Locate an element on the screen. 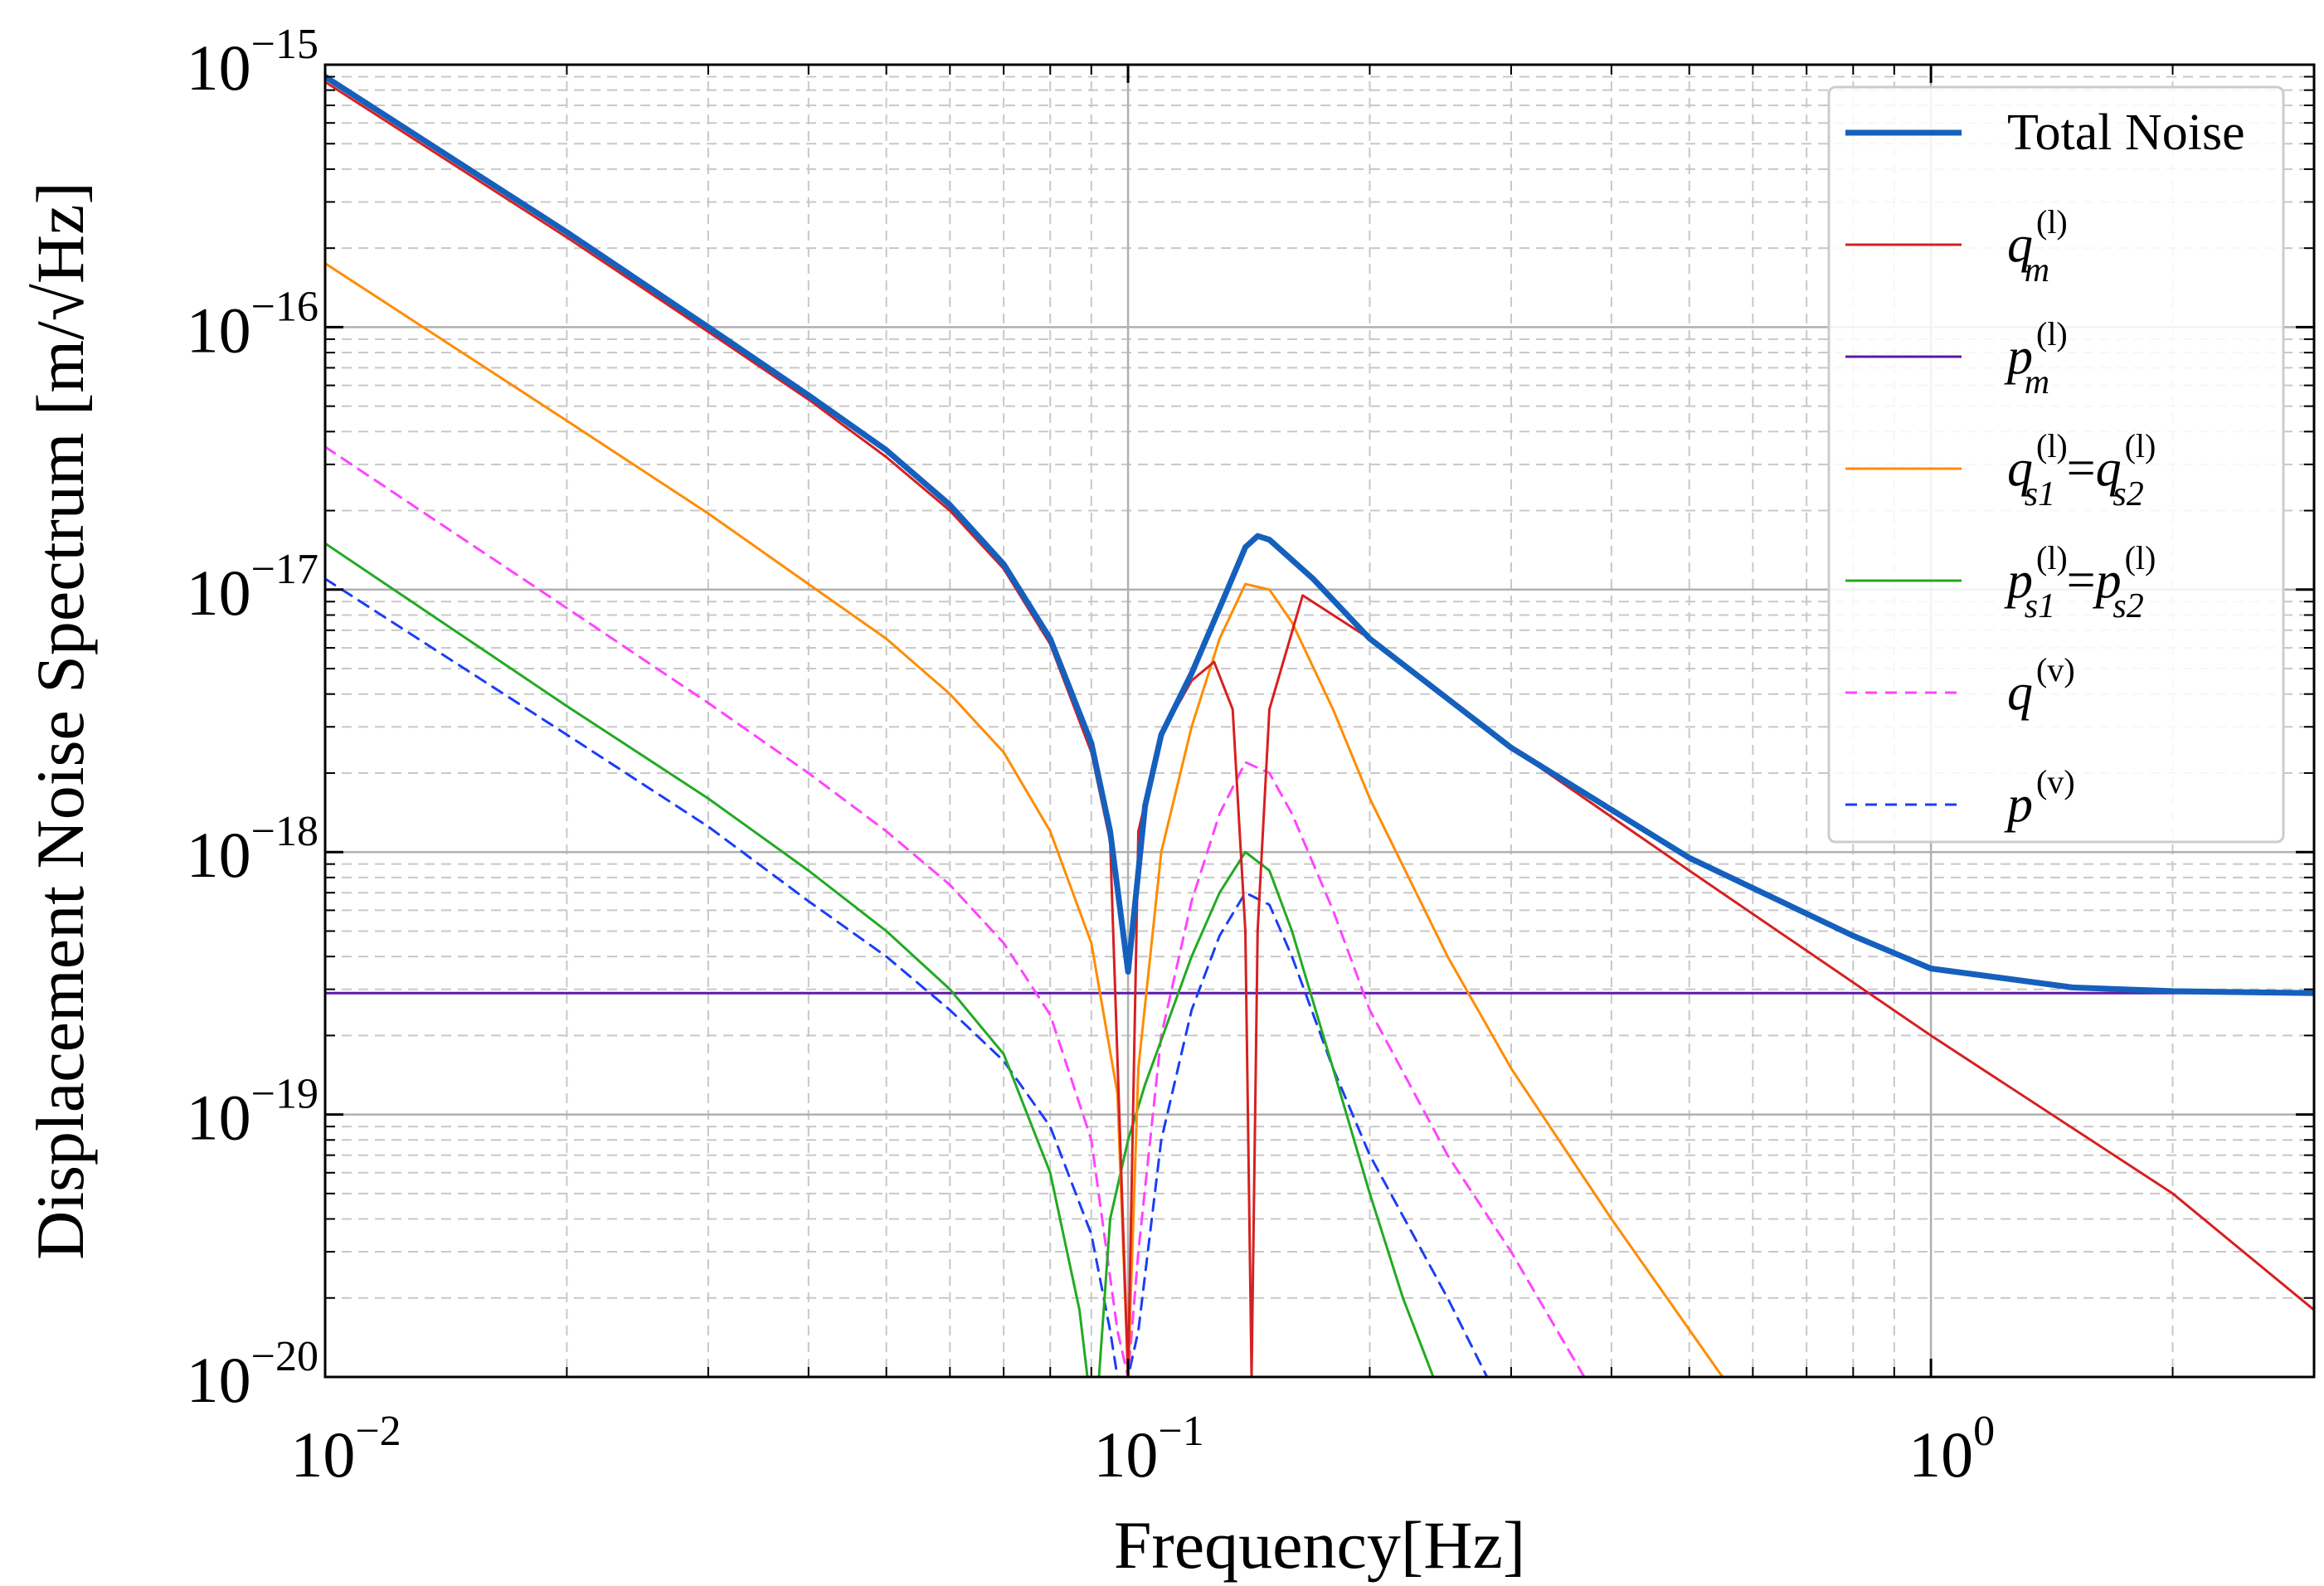  x-tick-labels: 10⁻² 10⁻¹ 10⁰ is located at coordinates (1142, 1449).